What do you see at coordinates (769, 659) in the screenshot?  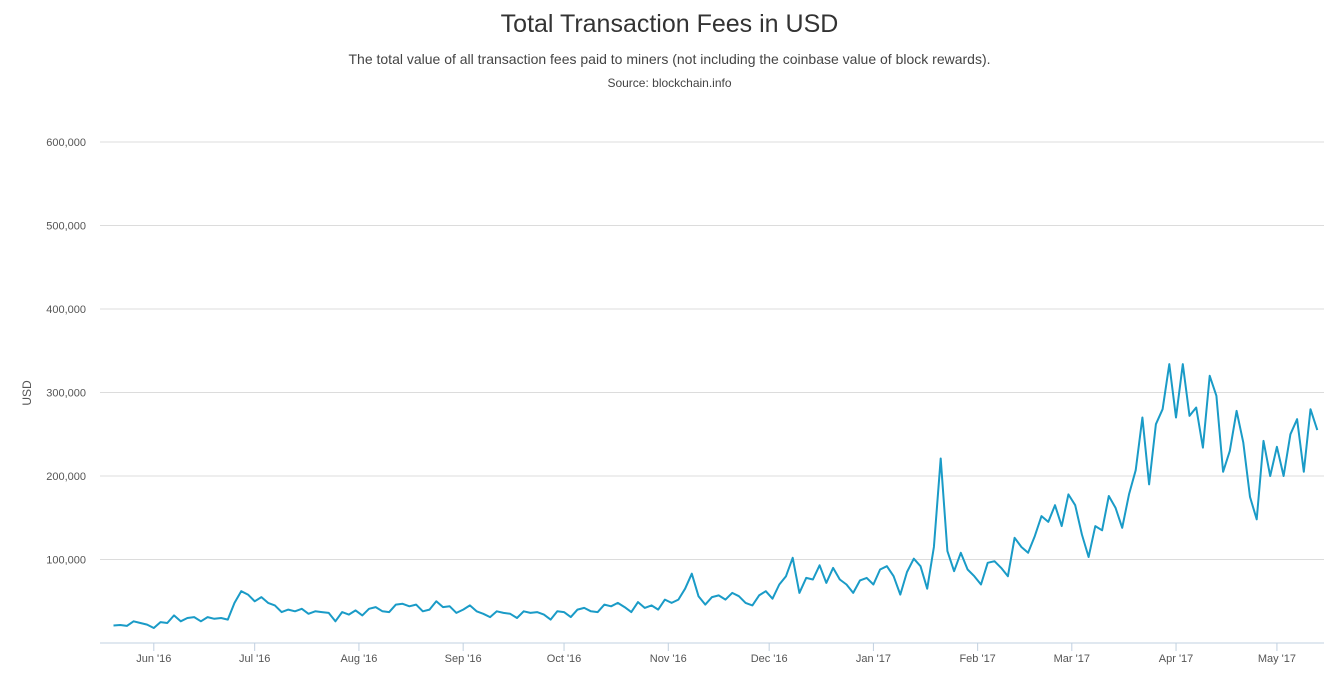 I see `x-tick-label: Dec '16` at bounding box center [769, 659].